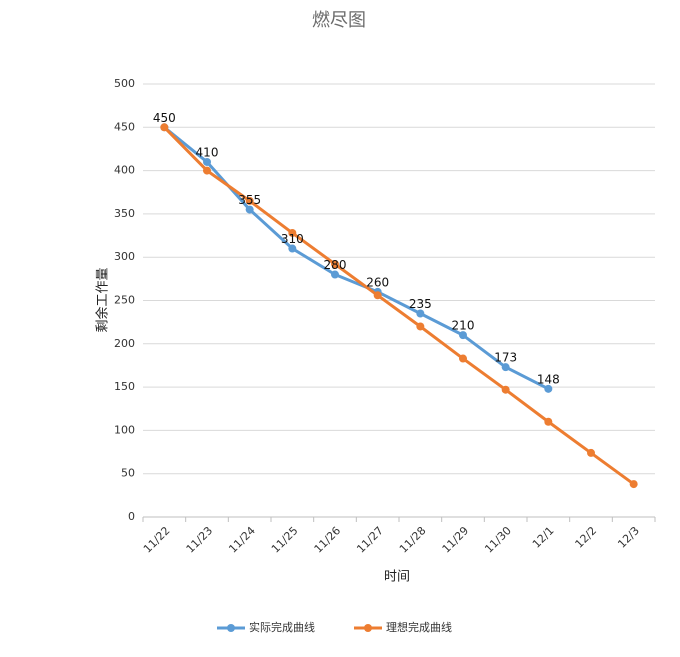 The image size is (680, 657). I want to click on data-label: 410, so click(207, 152).